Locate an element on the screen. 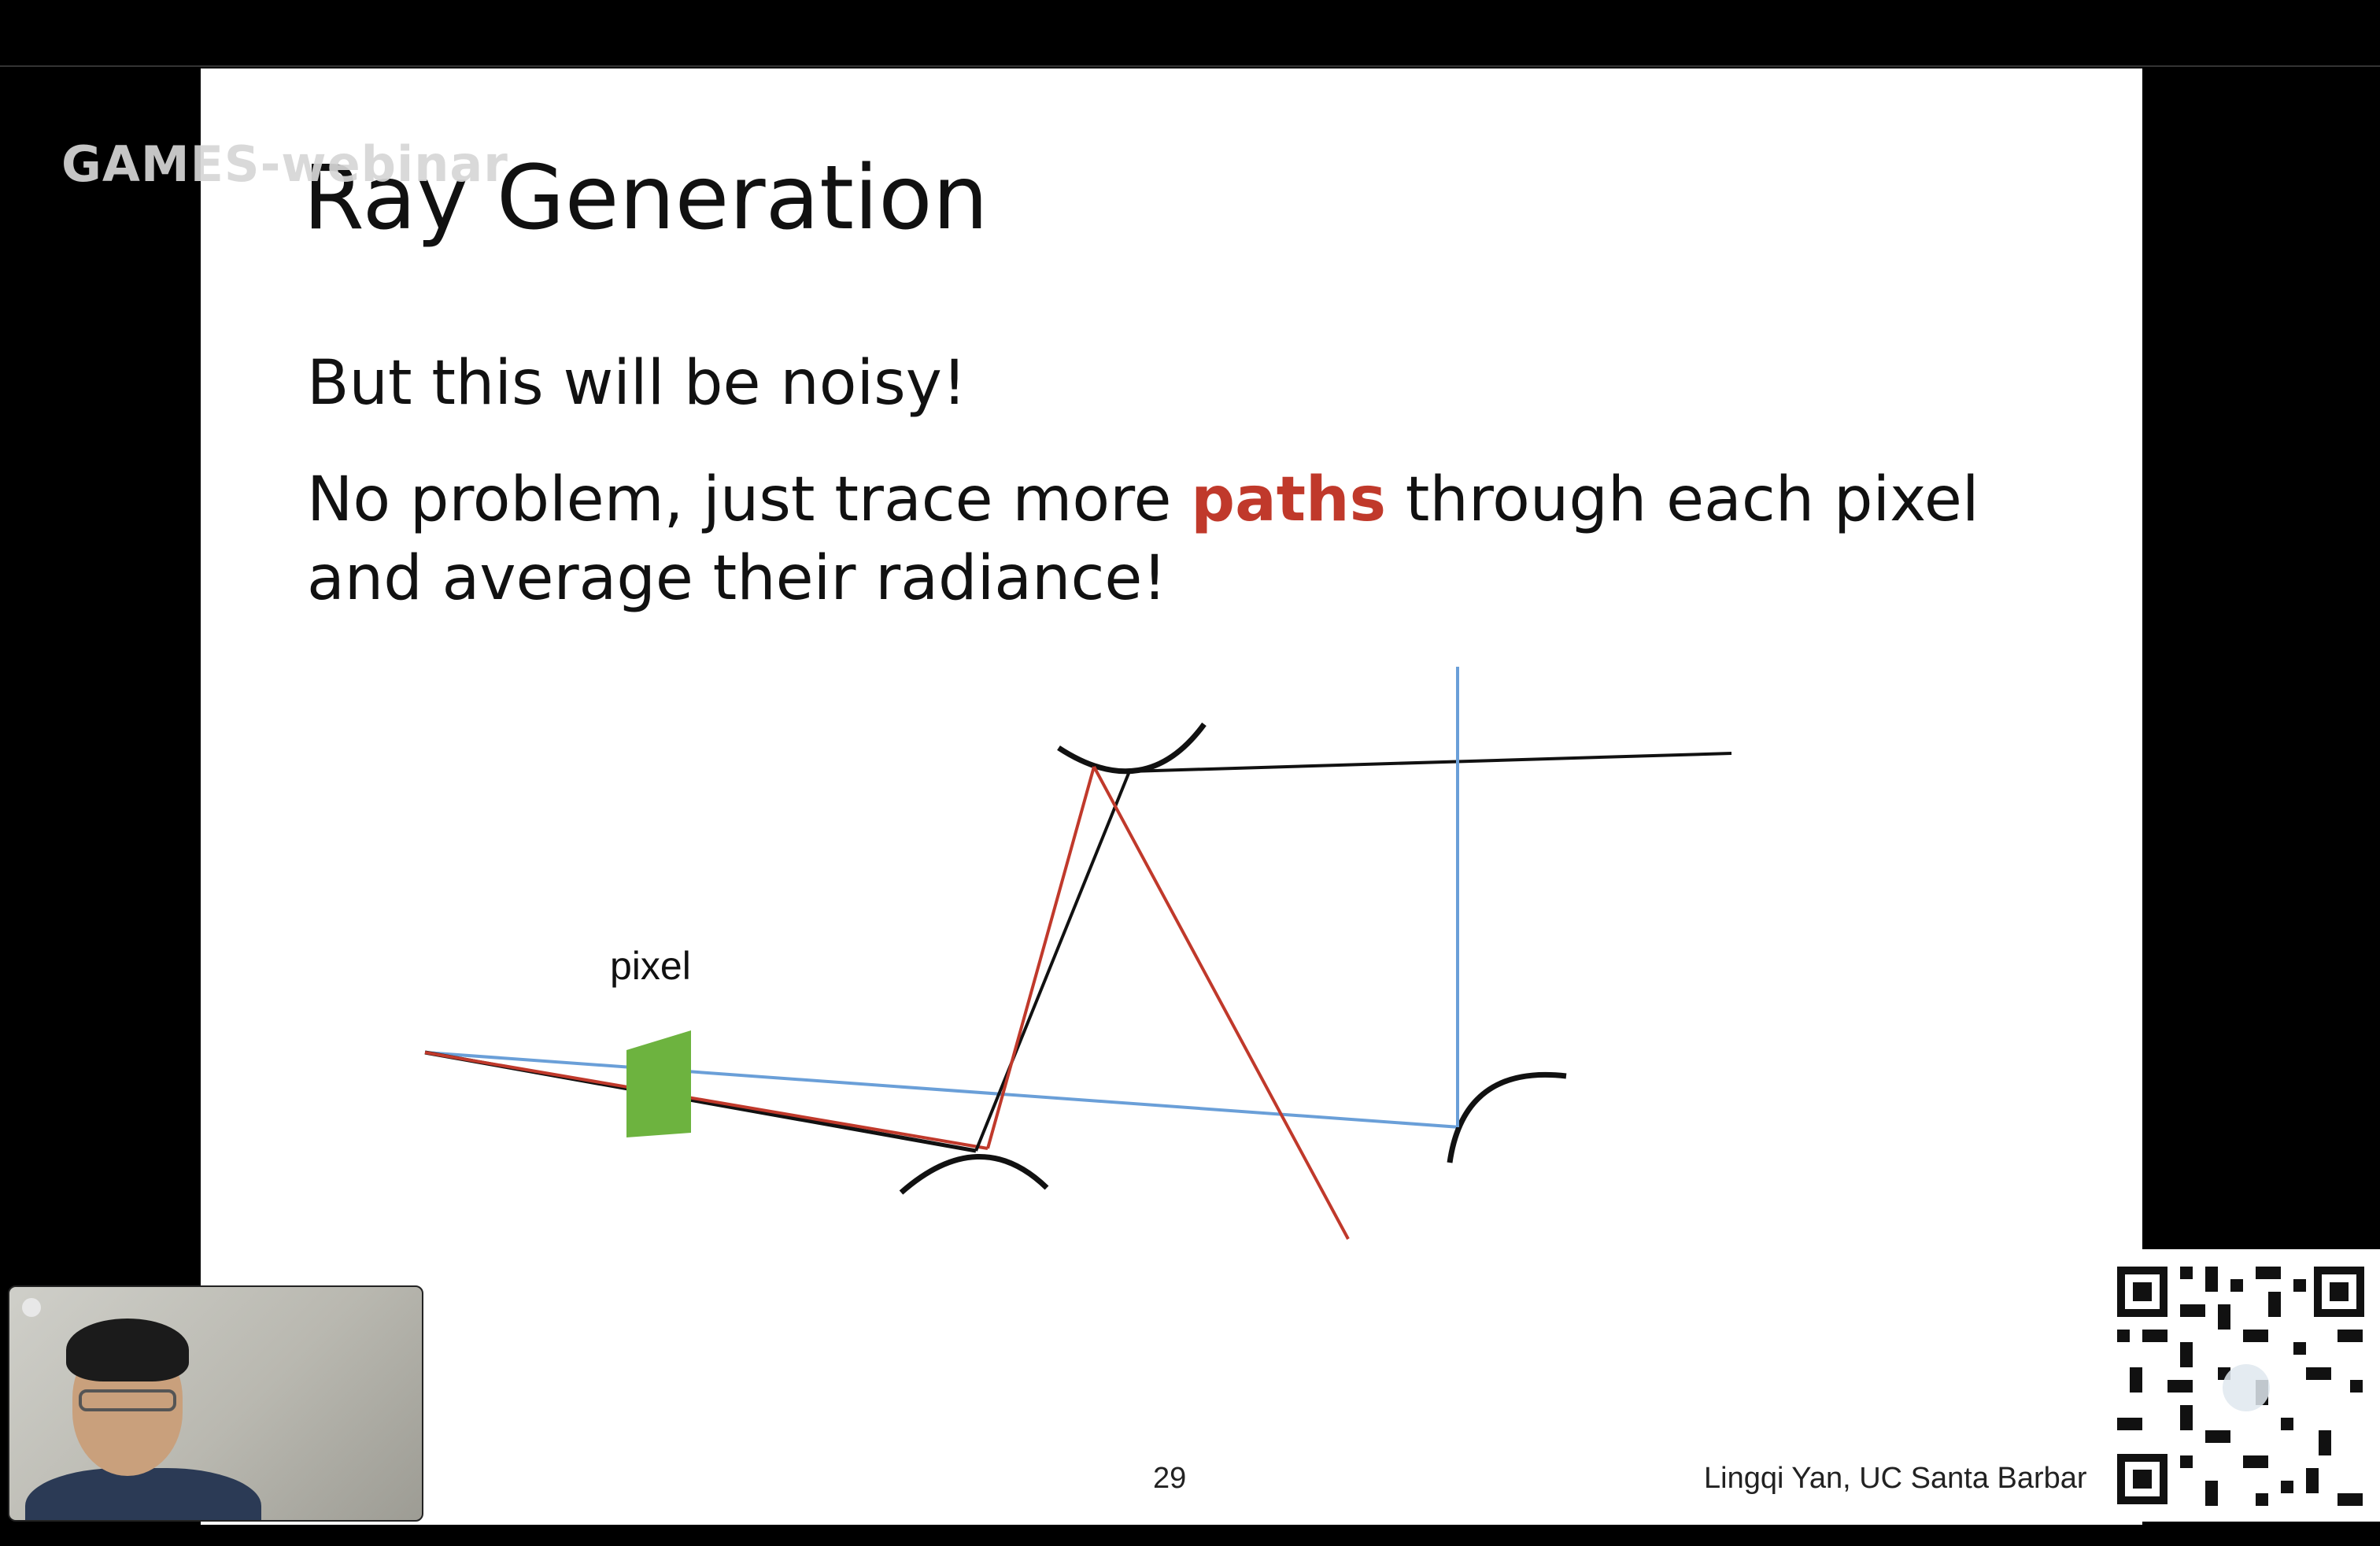 The image size is (2380, 1546). slide-title: Ray Generation is located at coordinates (646, 199).